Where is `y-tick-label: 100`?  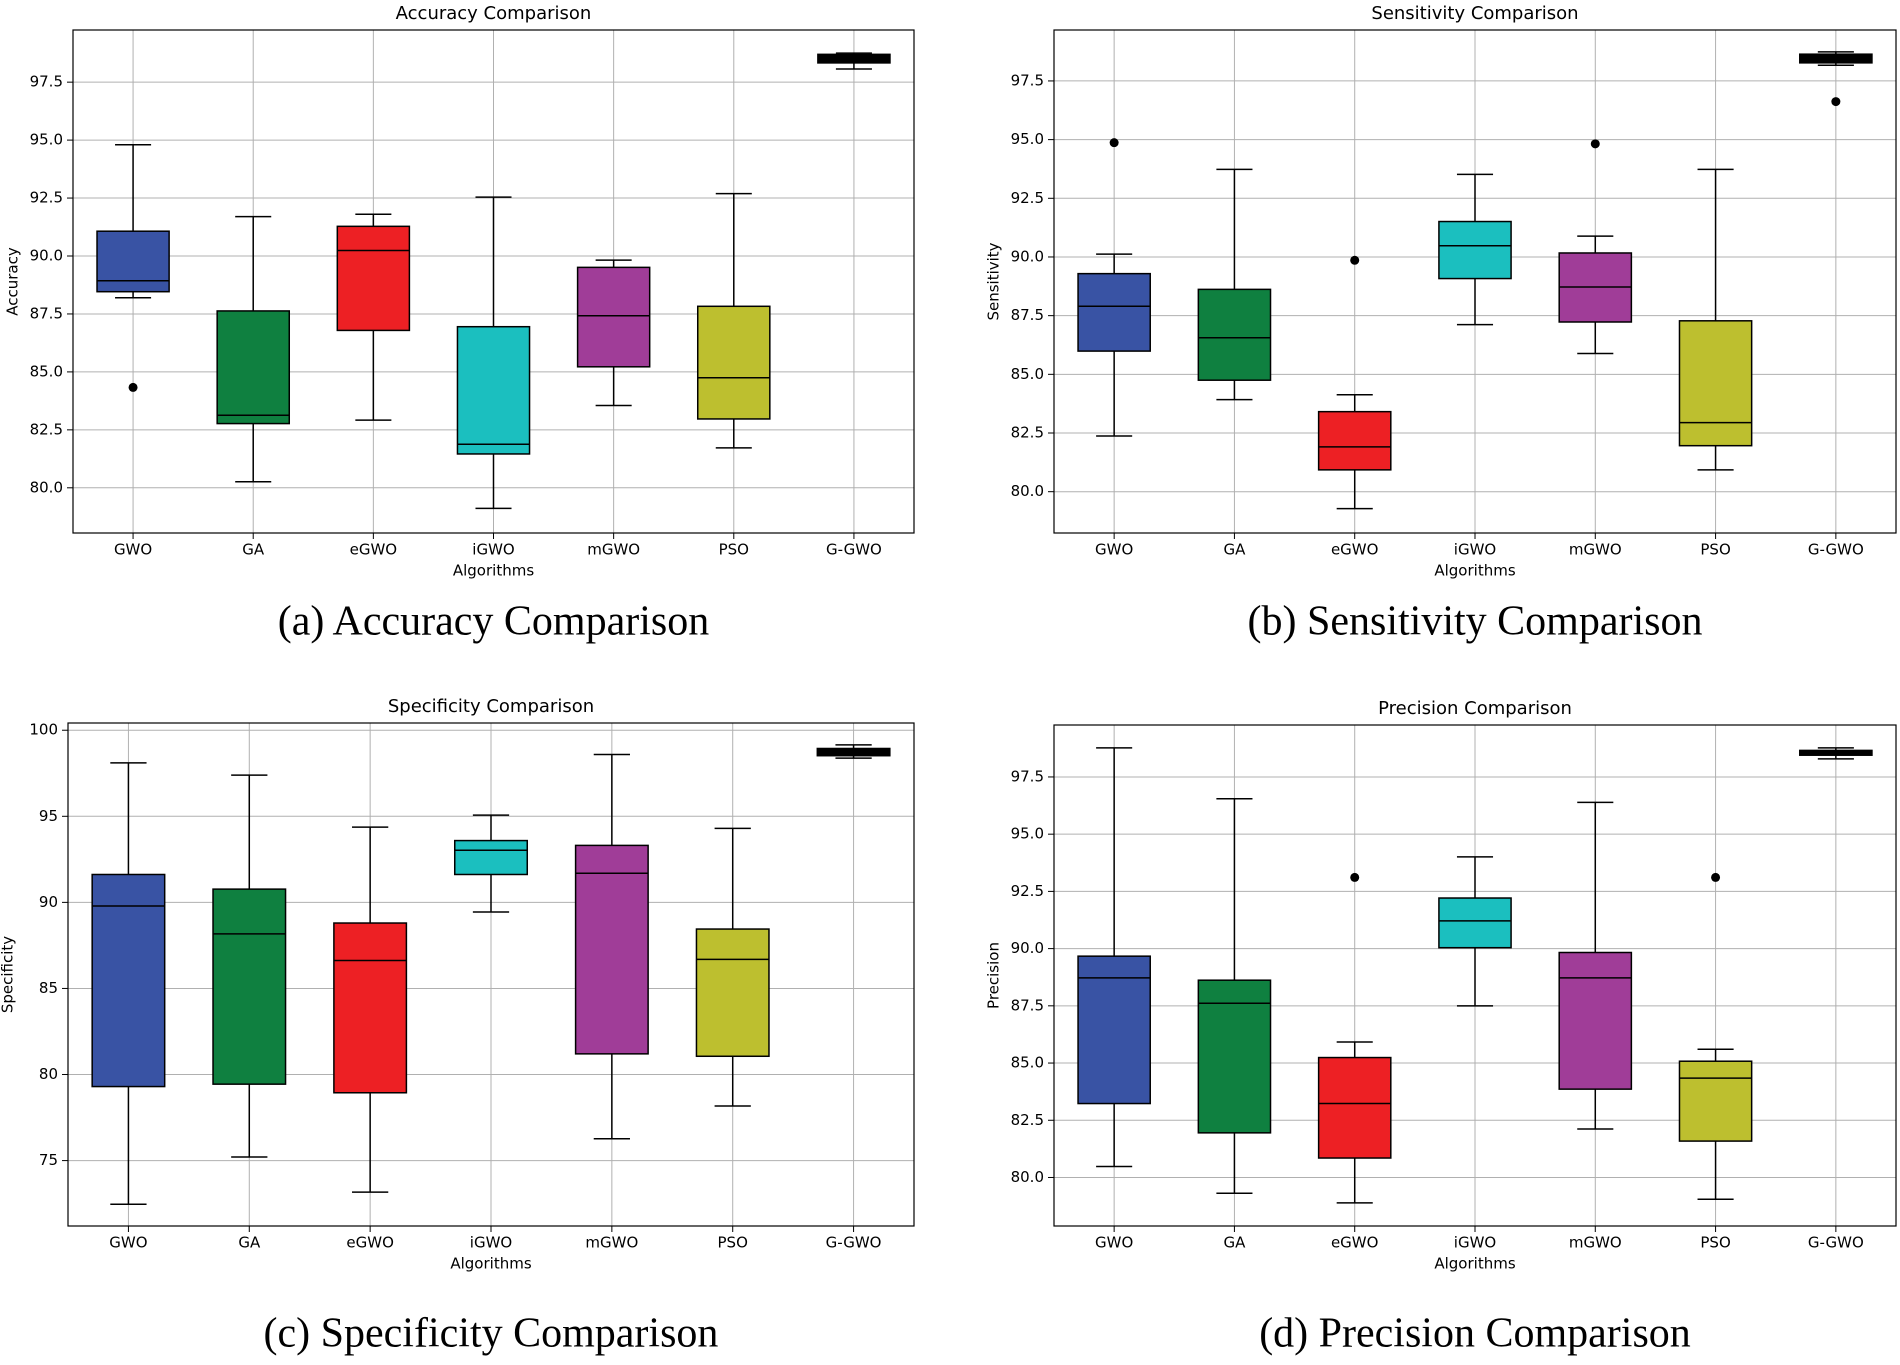
y-tick-label: 100 is located at coordinates (43, 730).